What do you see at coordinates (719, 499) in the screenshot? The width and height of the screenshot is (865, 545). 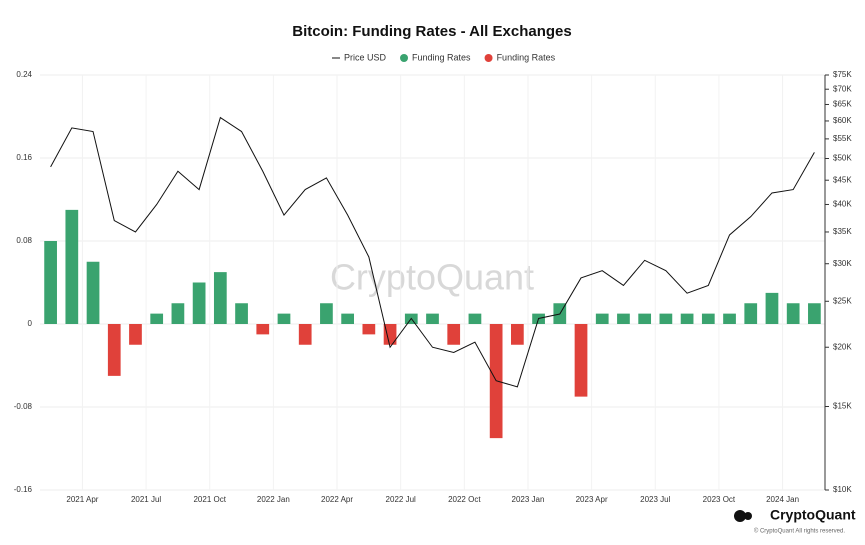 I see `x-tick-label: 2023 Oct` at bounding box center [719, 499].